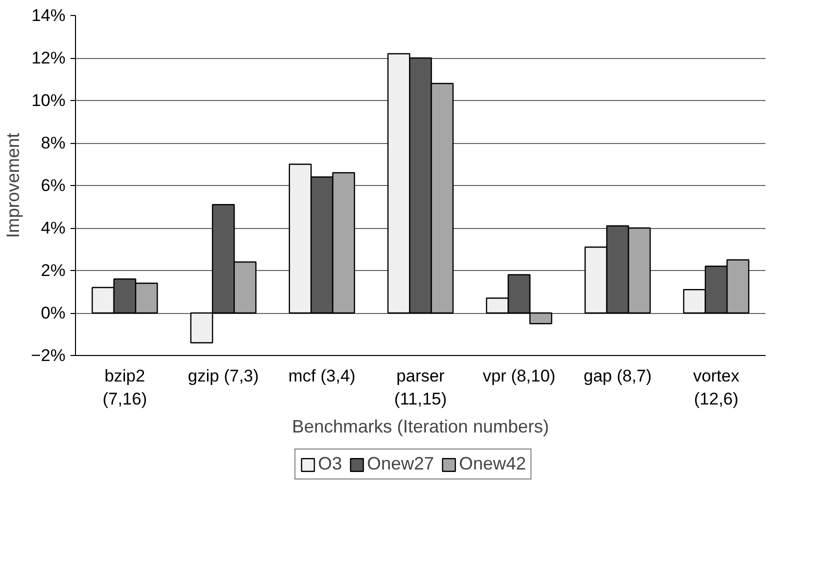 Image resolution: width=814 pixels, height=574 pixels. Describe the element at coordinates (330, 464) in the screenshot. I see `legend-label: O3` at that location.